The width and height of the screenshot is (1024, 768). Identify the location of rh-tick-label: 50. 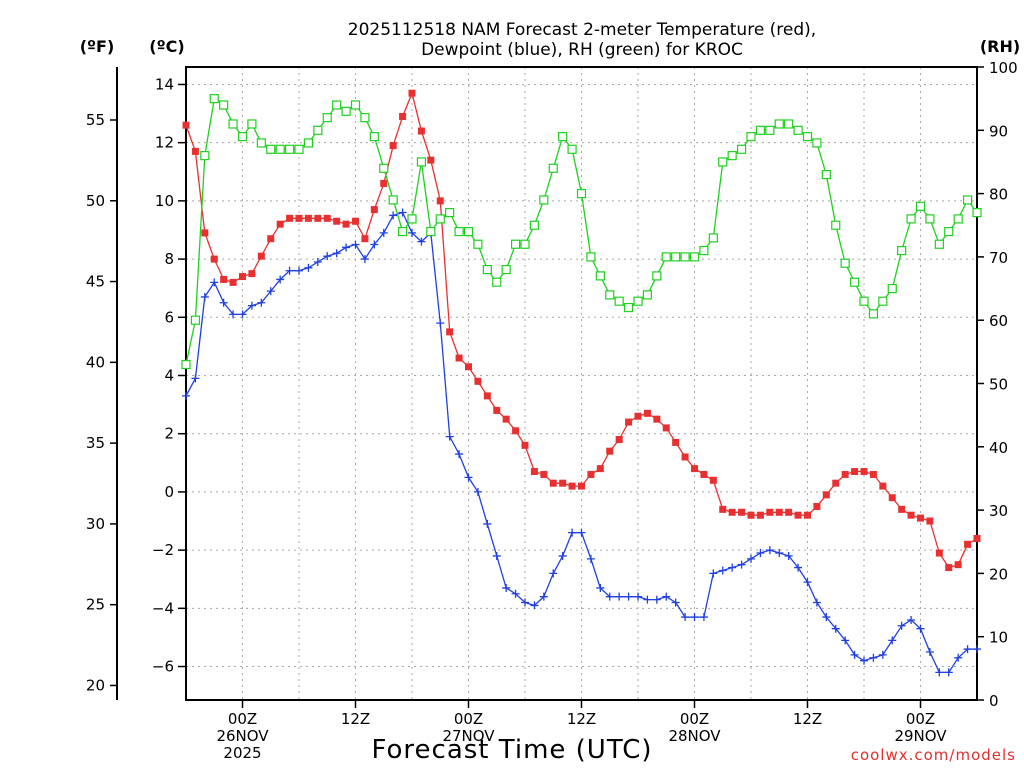
(998, 385).